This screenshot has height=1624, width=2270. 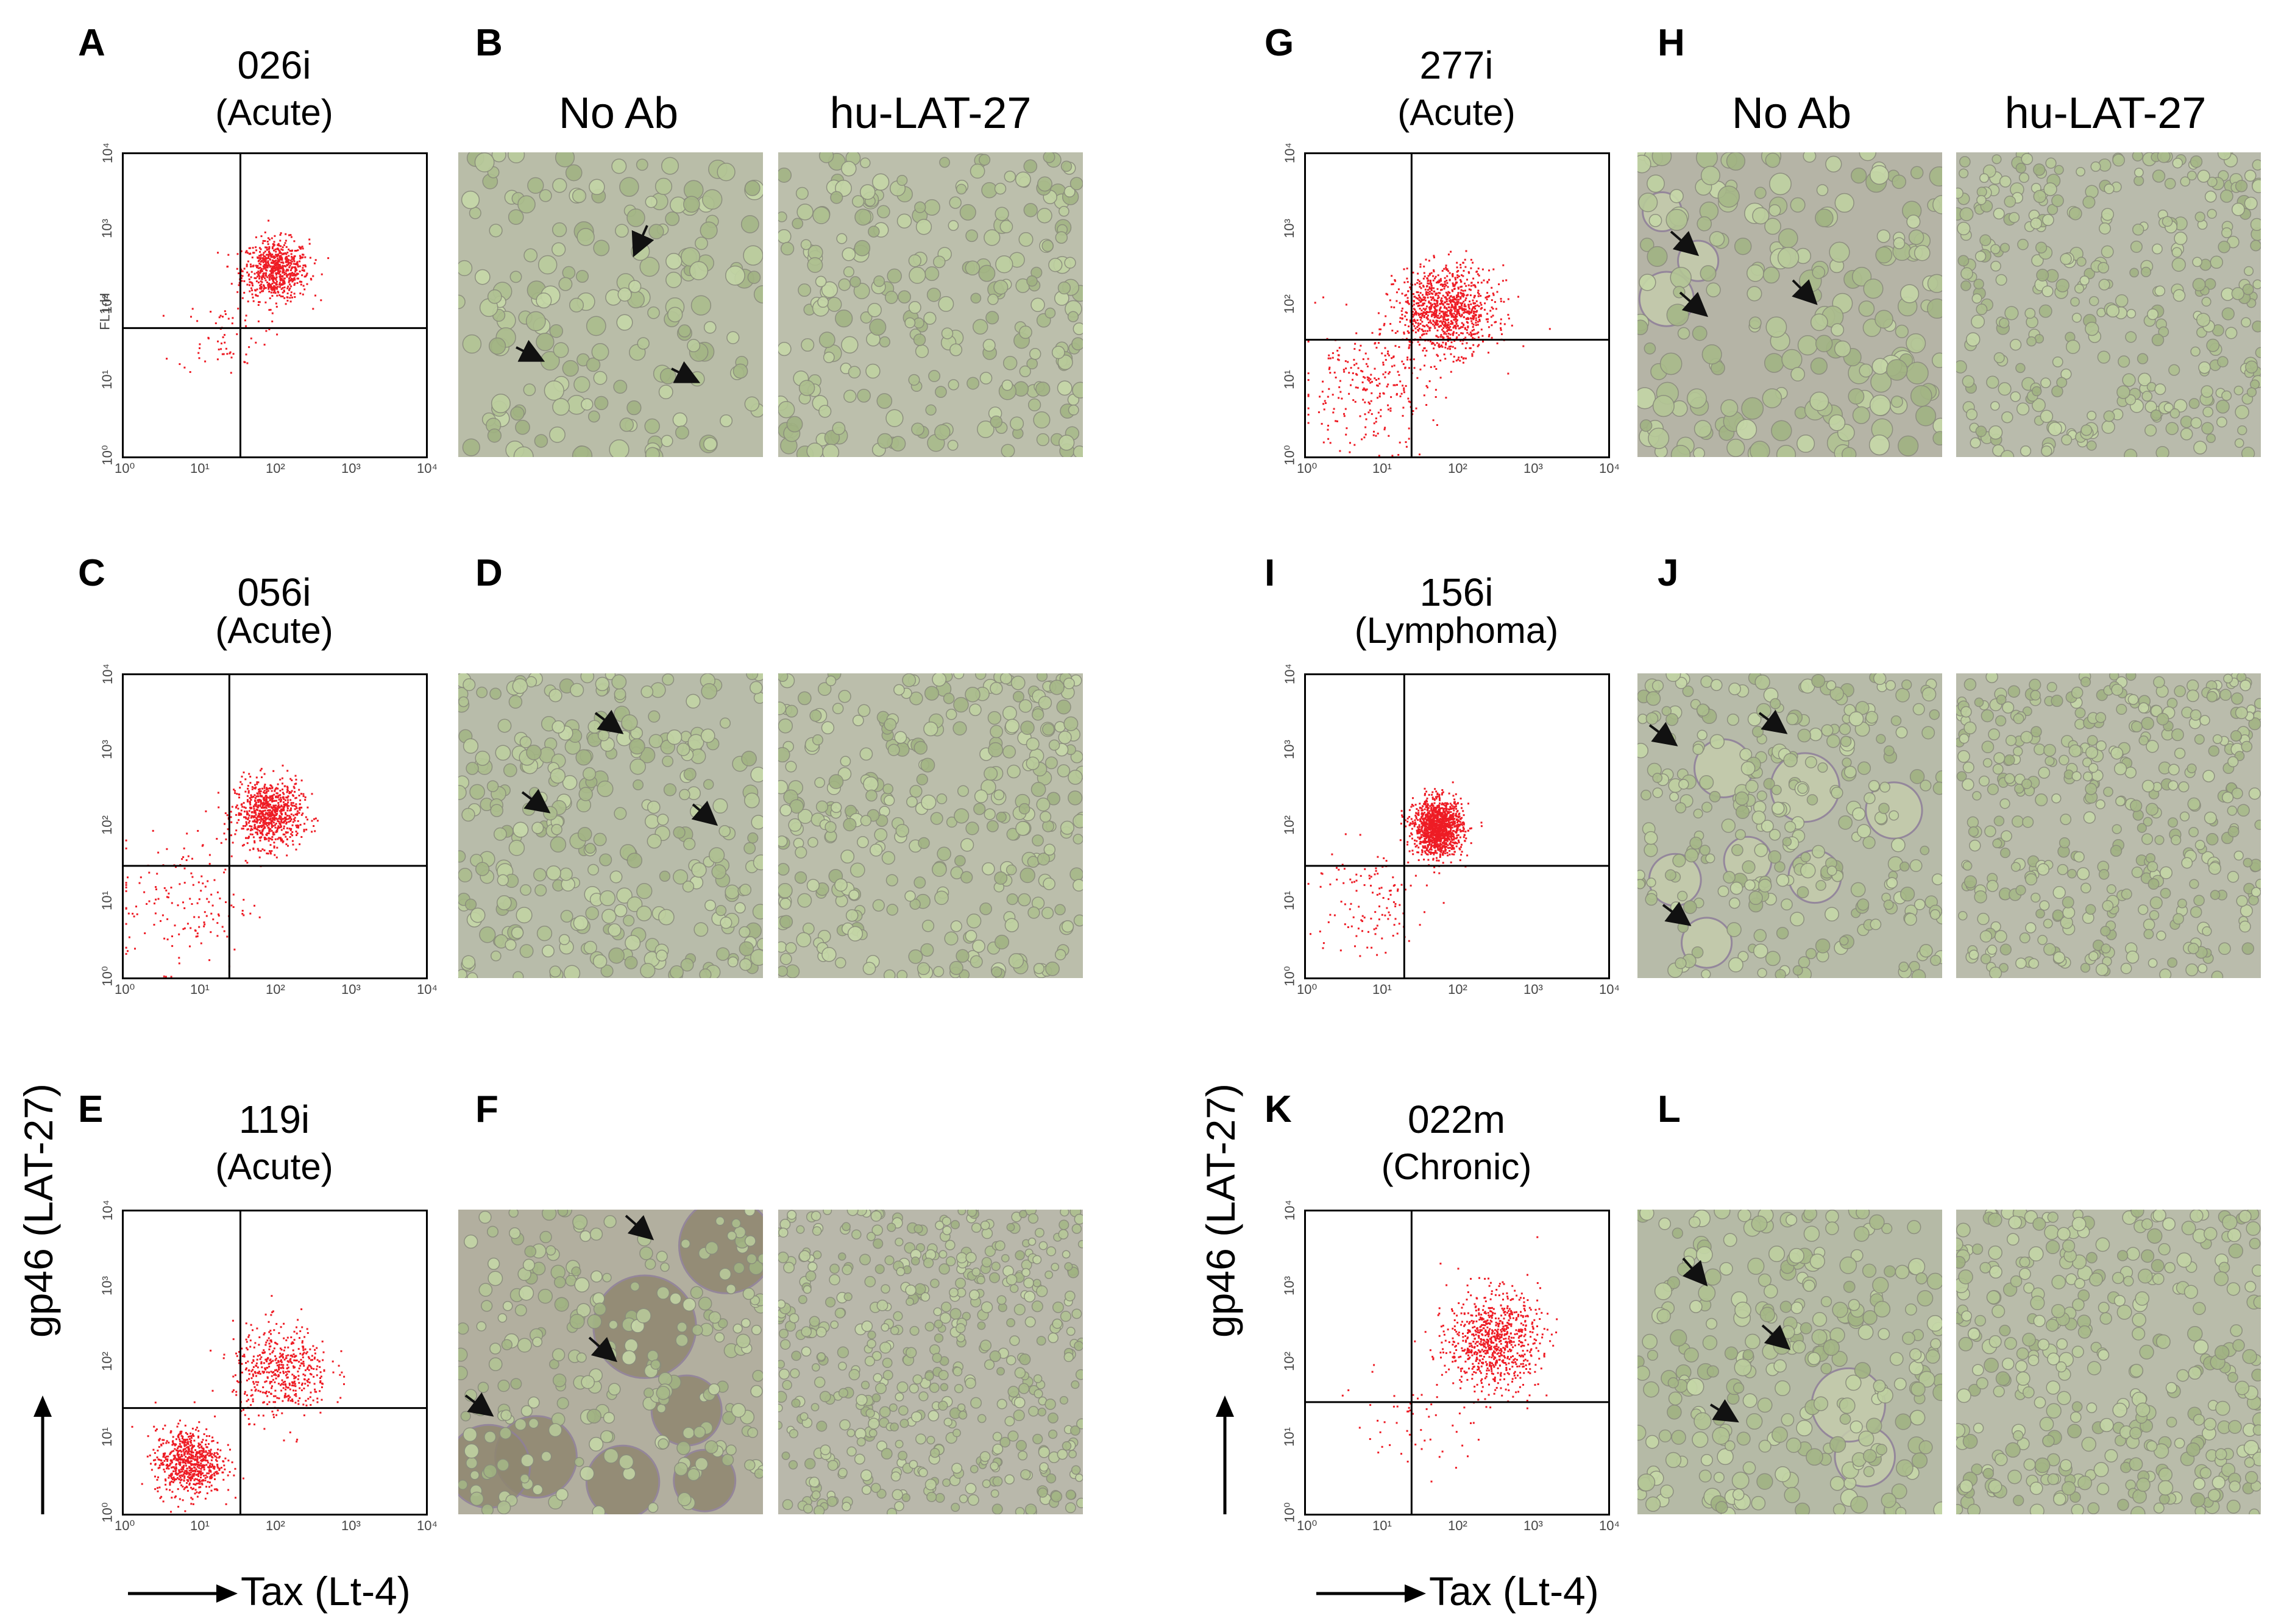 What do you see at coordinates (1457, 305) in the screenshot?
I see `scatter-svg` at bounding box center [1457, 305].